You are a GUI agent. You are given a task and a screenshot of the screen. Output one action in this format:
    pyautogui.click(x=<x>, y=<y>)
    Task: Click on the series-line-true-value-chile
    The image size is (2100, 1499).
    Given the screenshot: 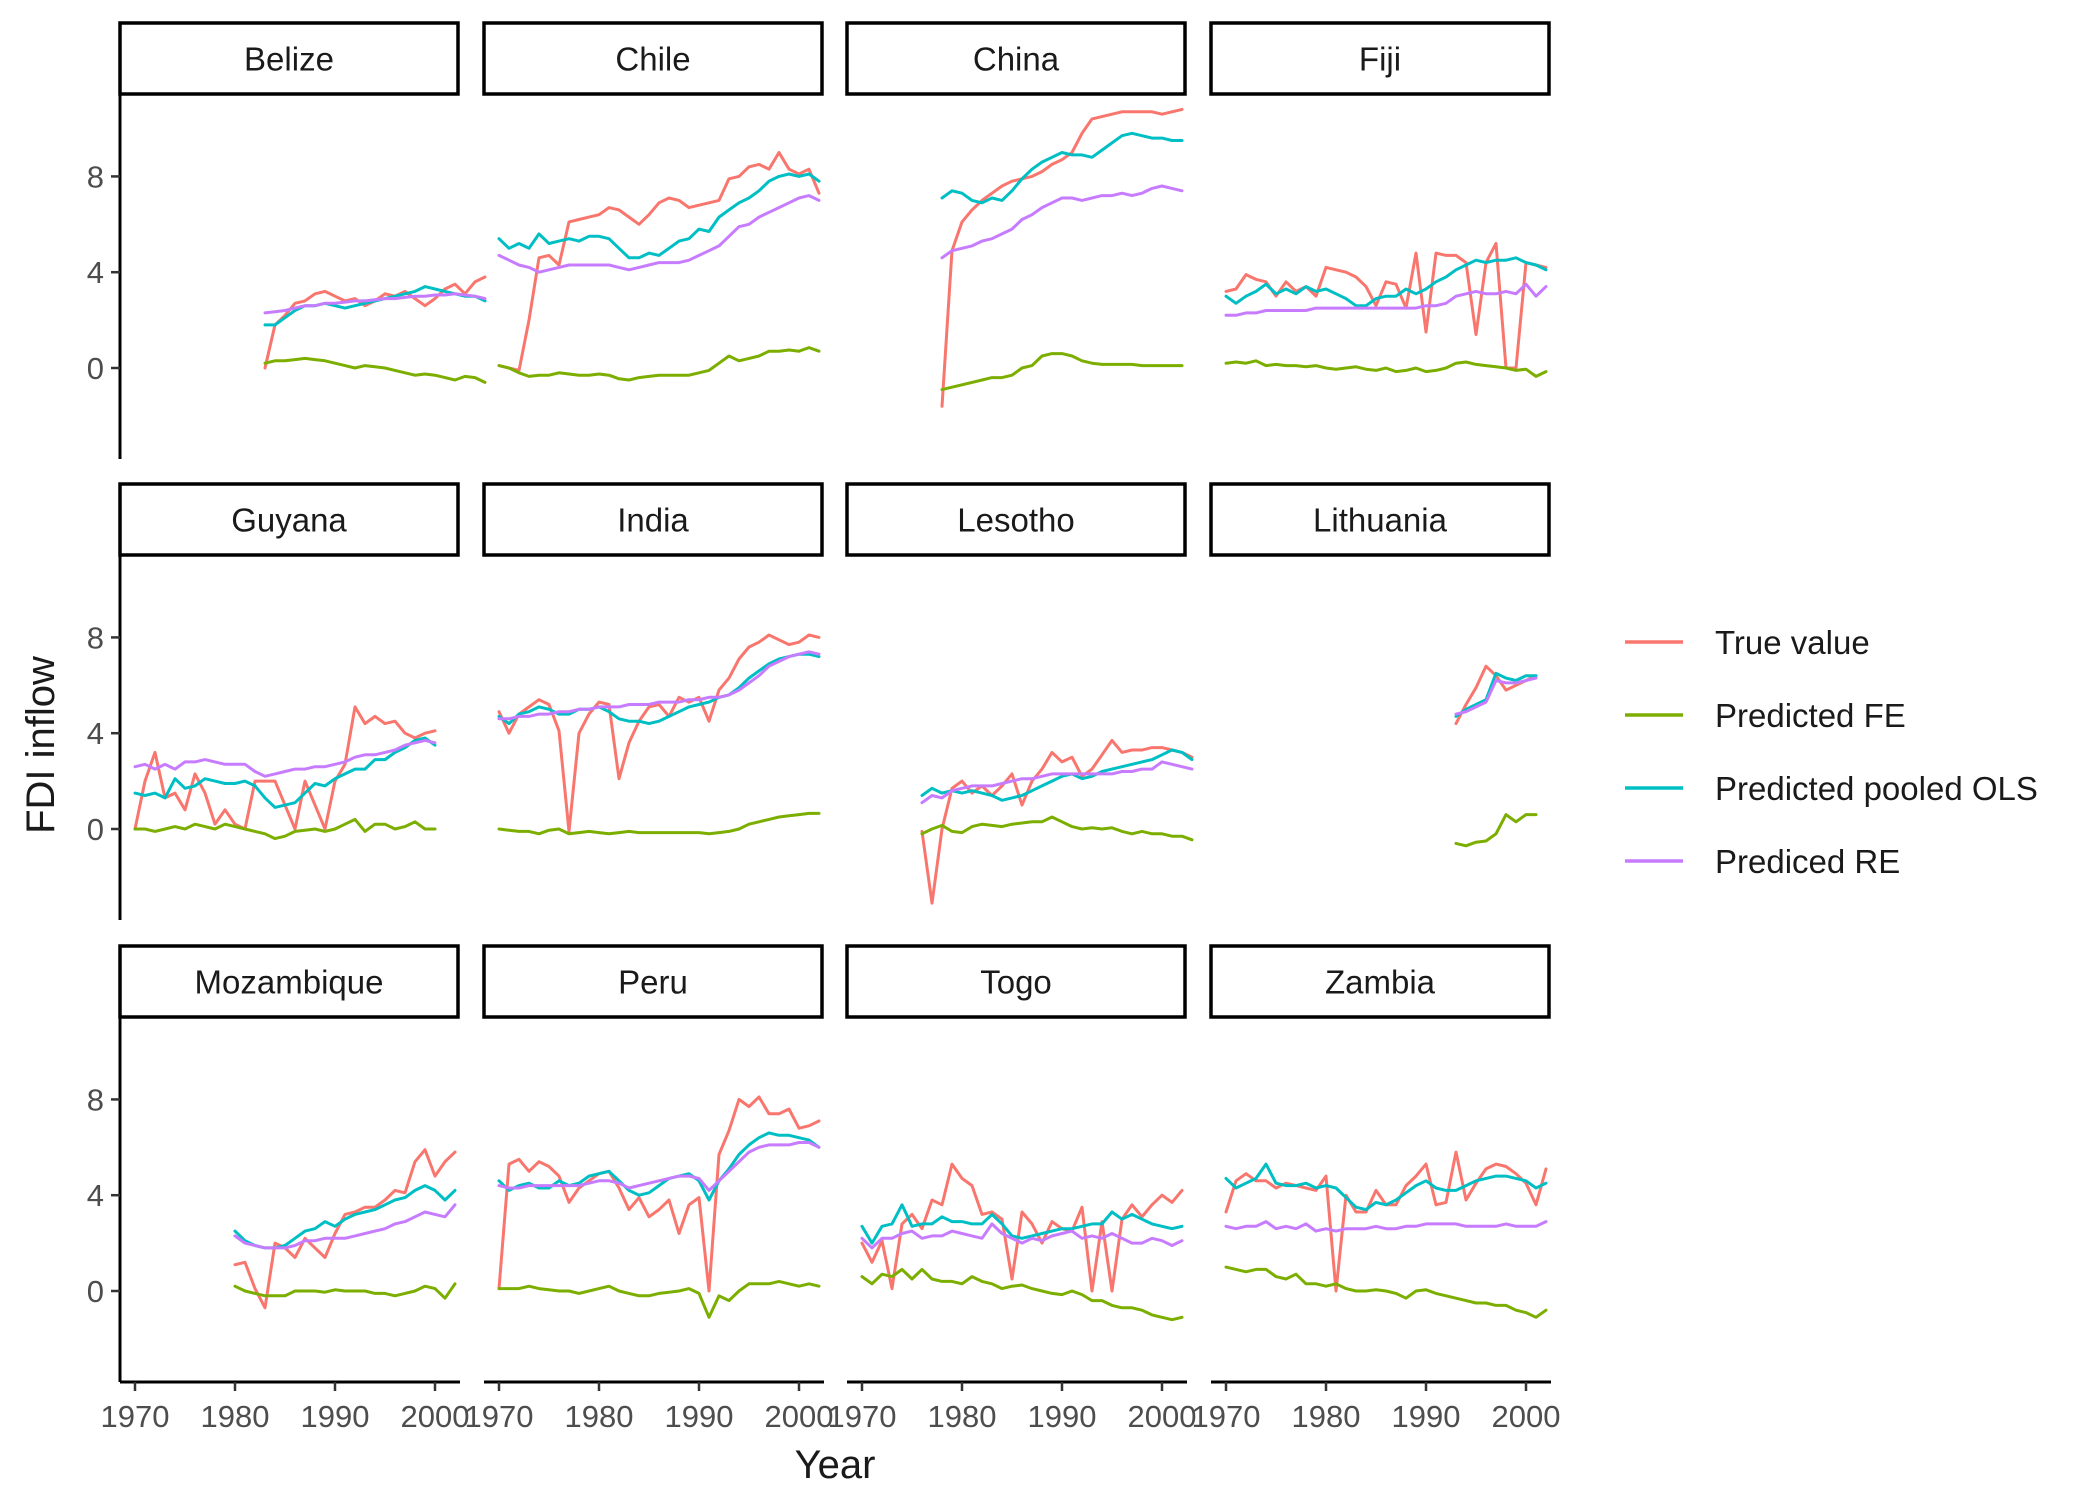 What is the action you would take?
    pyautogui.click(x=659, y=261)
    